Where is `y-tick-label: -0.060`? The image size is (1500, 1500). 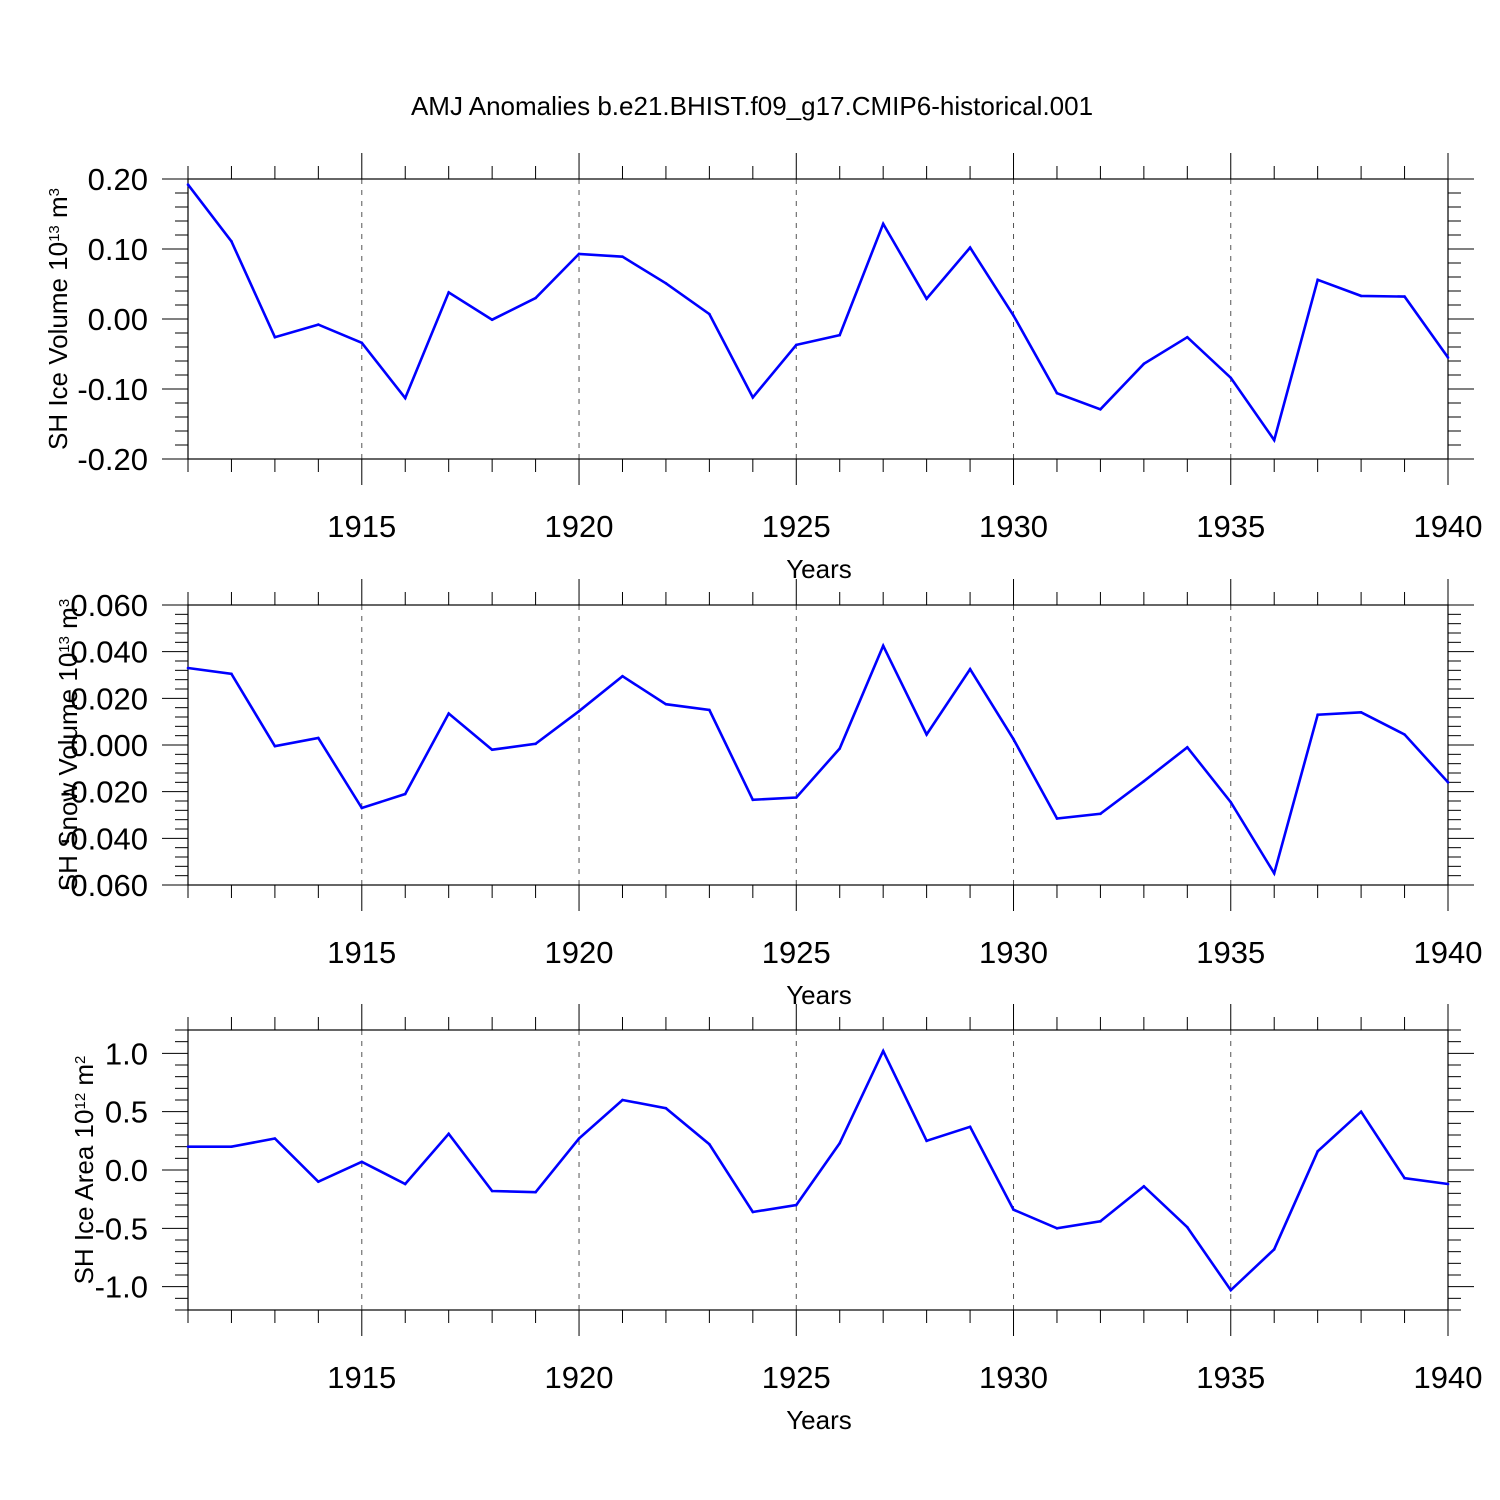 y-tick-label: -0.060 is located at coordinates (104, 885).